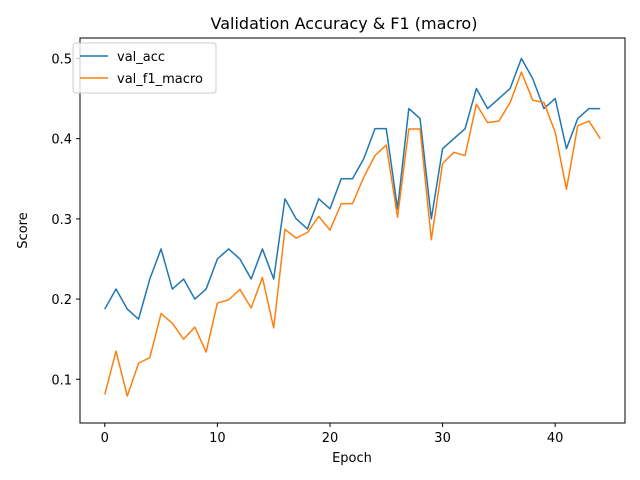 The image size is (640, 480). I want to click on legend-label-val-acc: val_acc, so click(141, 57).